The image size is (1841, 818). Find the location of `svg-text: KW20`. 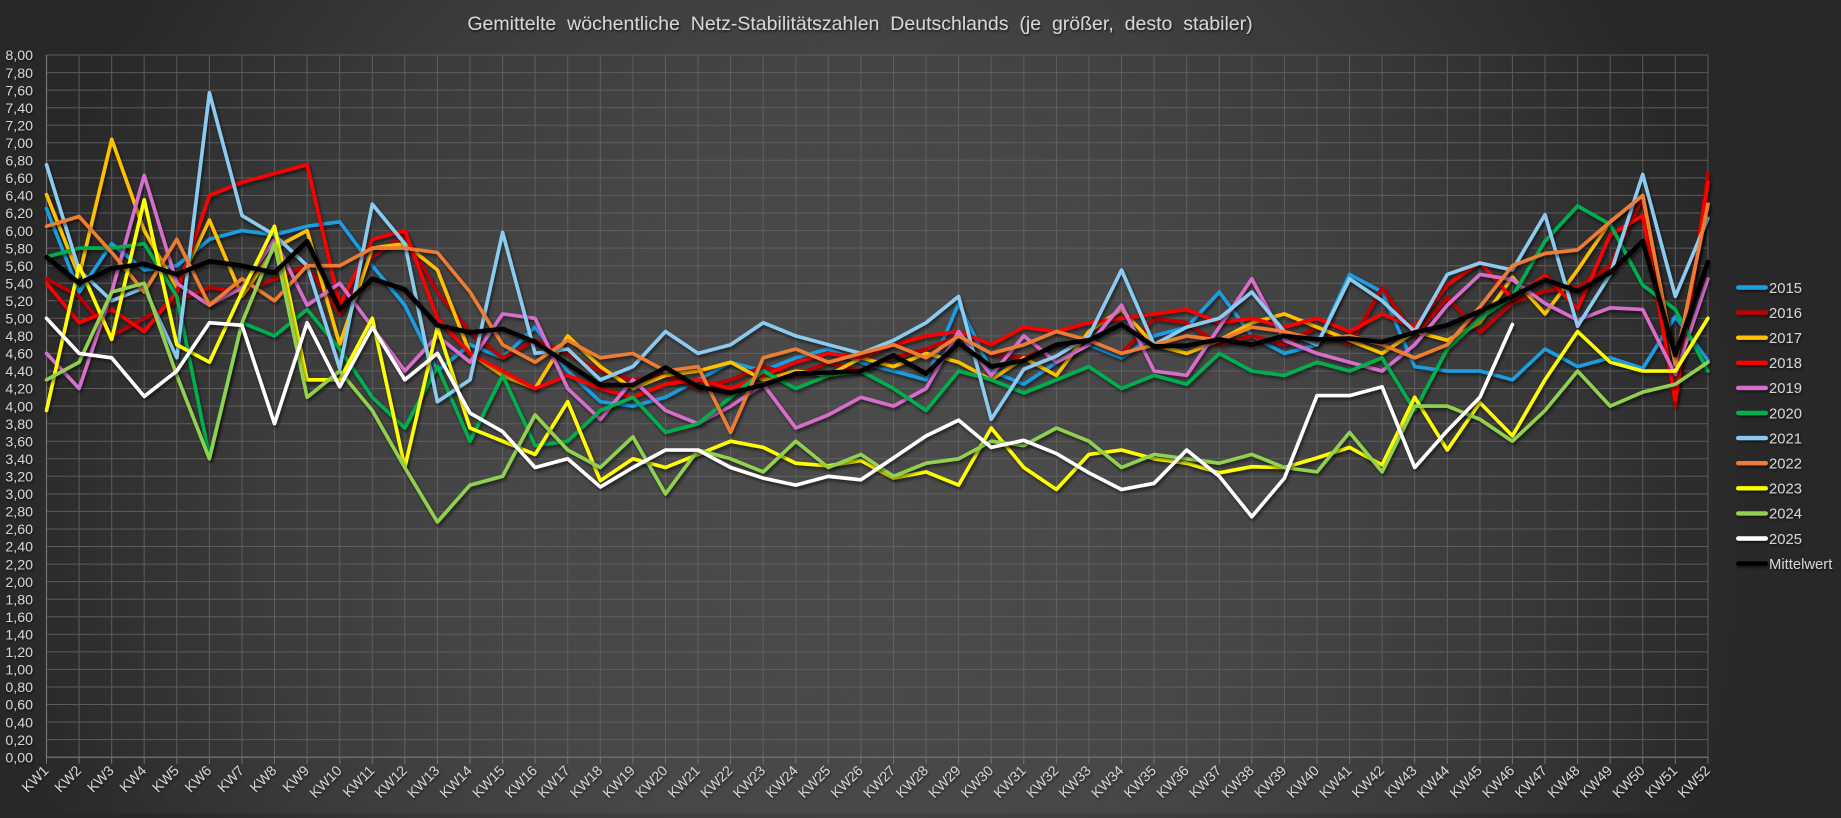

svg-text: KW20 is located at coordinates (652, 782).